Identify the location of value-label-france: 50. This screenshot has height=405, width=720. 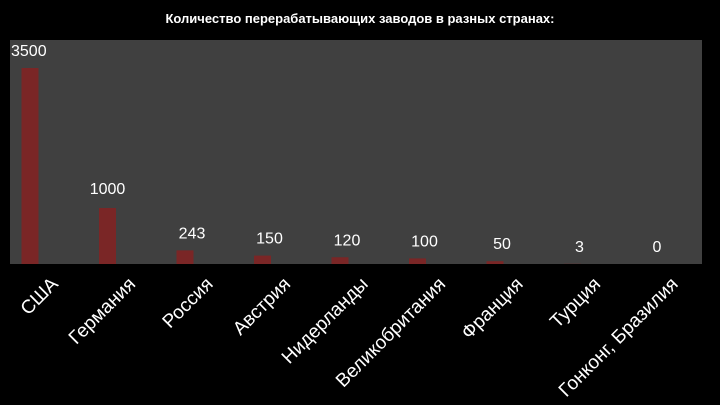
(502, 244).